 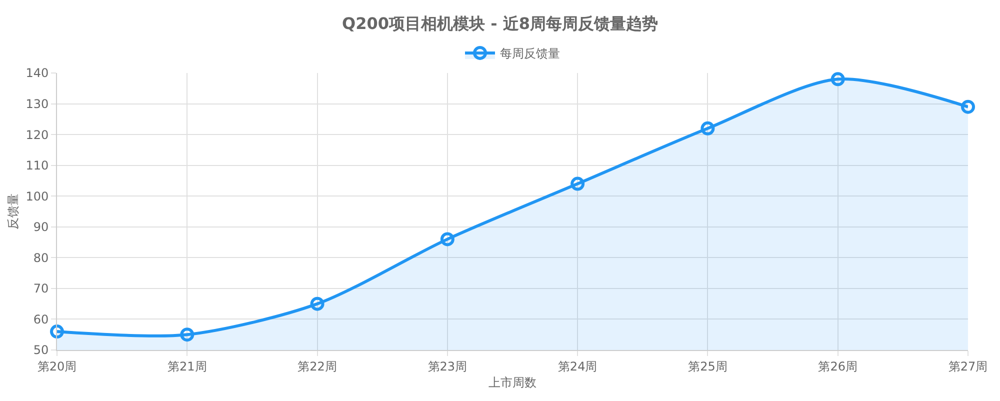 I want to click on y-tick-label: 140, so click(x=37, y=73).